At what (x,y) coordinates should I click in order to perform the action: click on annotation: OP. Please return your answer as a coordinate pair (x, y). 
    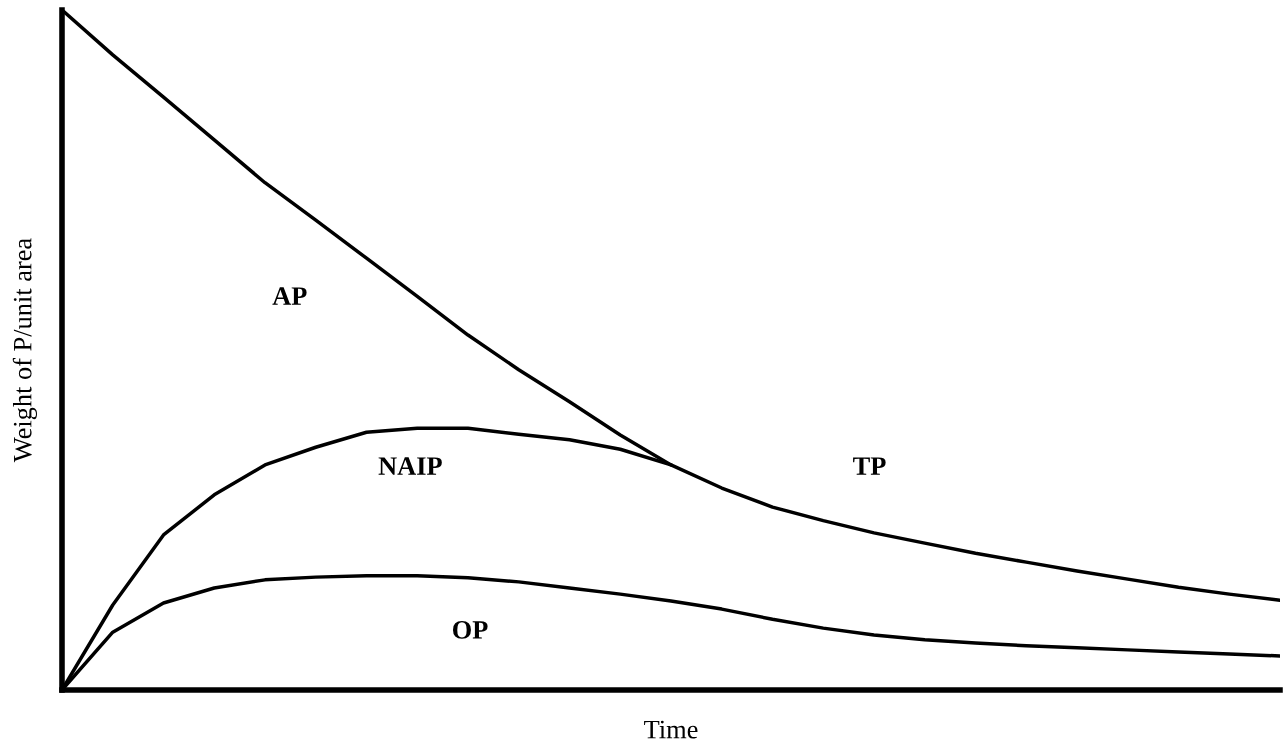
    Looking at the image, I should click on (470, 630).